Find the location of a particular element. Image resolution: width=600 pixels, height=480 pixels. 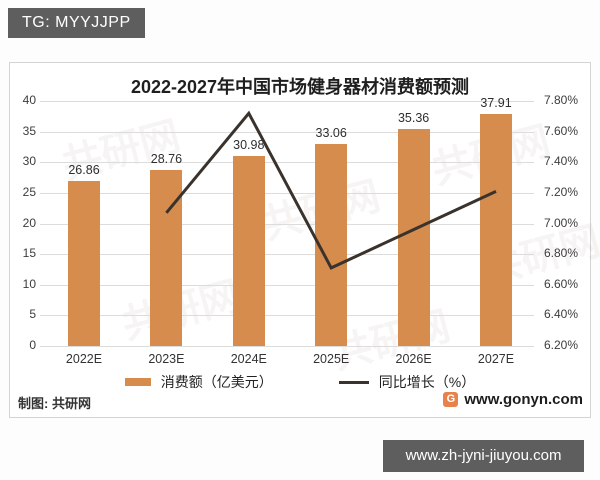

legend-line-label: 同比增长（%） is located at coordinates (427, 382).